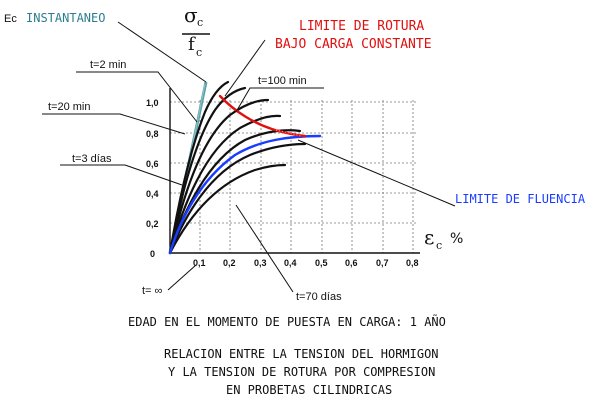 Image resolution: width=614 pixels, height=401 pixels. What do you see at coordinates (152, 291) in the screenshot?
I see `tinf-label: t= ∞` at bounding box center [152, 291].